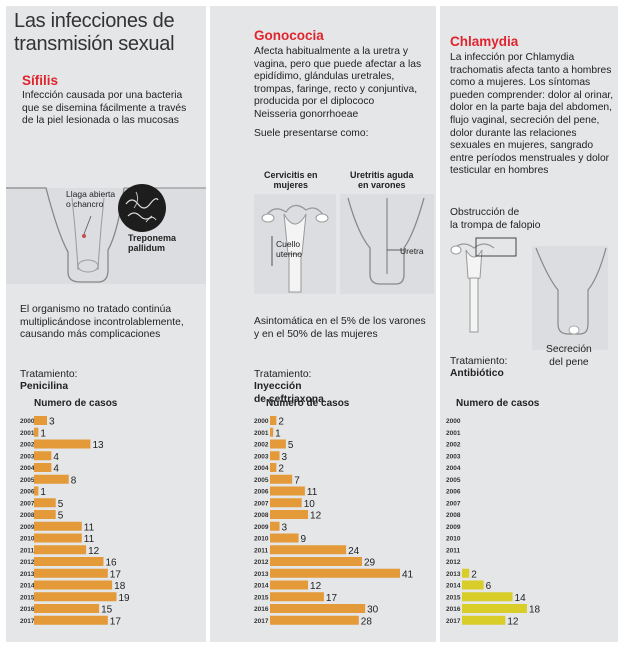  I want to click on bar-value-label: 13, so click(98, 445).